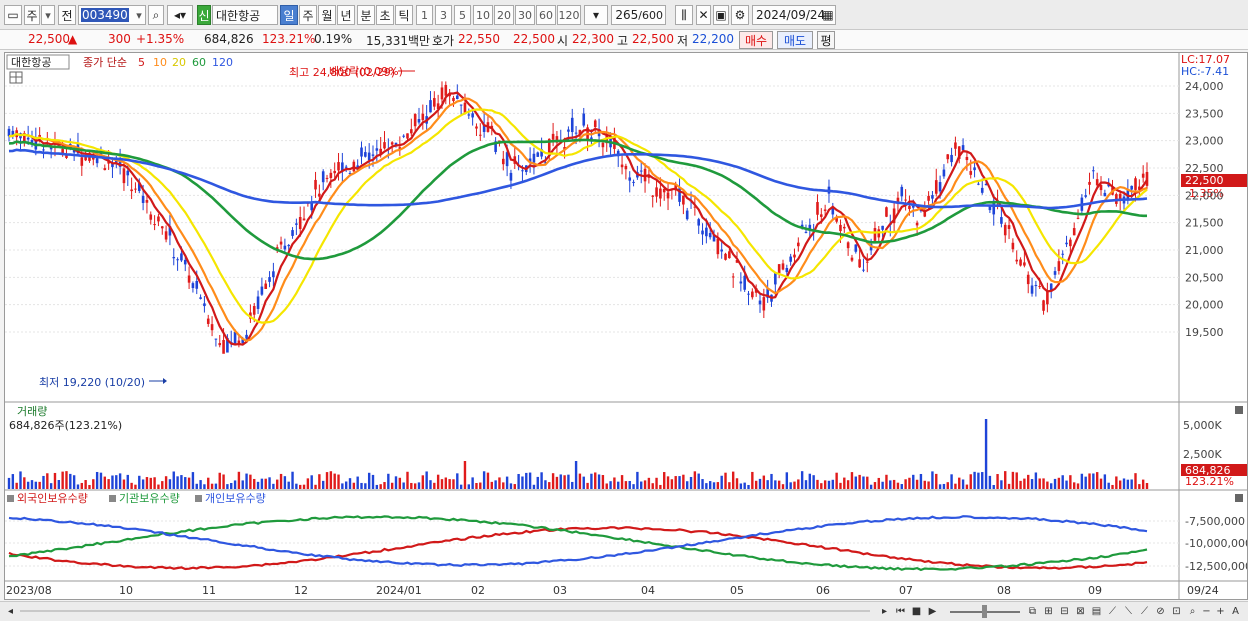  I want to click on code-dropdown-icon: ▾, so click(139, 15).